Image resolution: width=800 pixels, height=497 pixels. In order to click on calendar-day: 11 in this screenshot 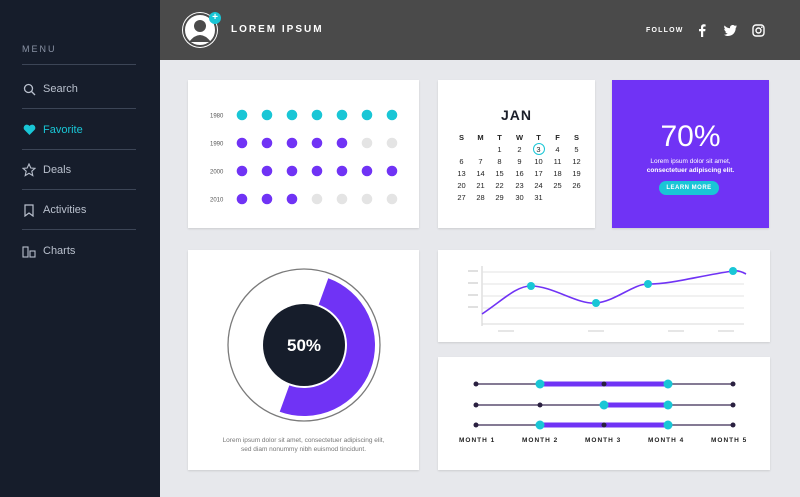, I will do `click(557, 161)`.